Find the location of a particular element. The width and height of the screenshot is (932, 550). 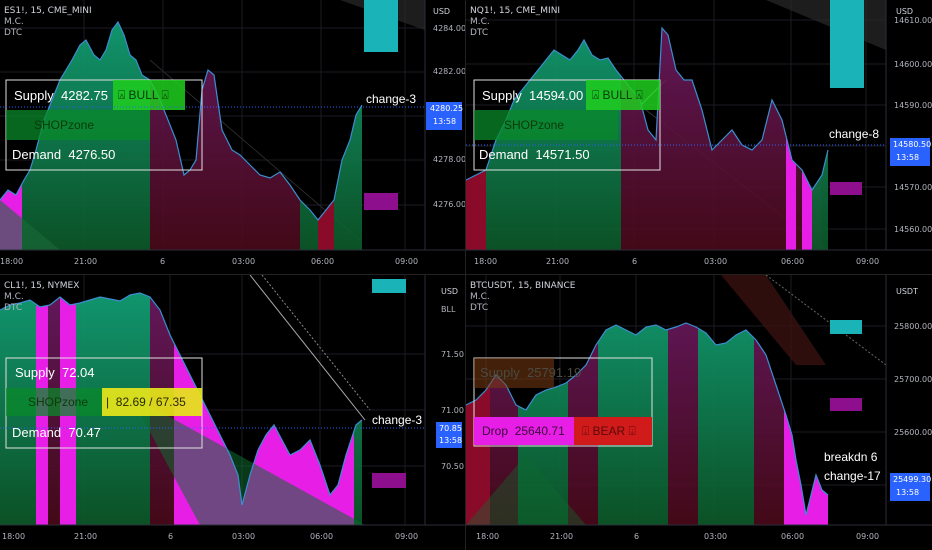

price-tick: 70.50 is located at coordinates (452, 466).